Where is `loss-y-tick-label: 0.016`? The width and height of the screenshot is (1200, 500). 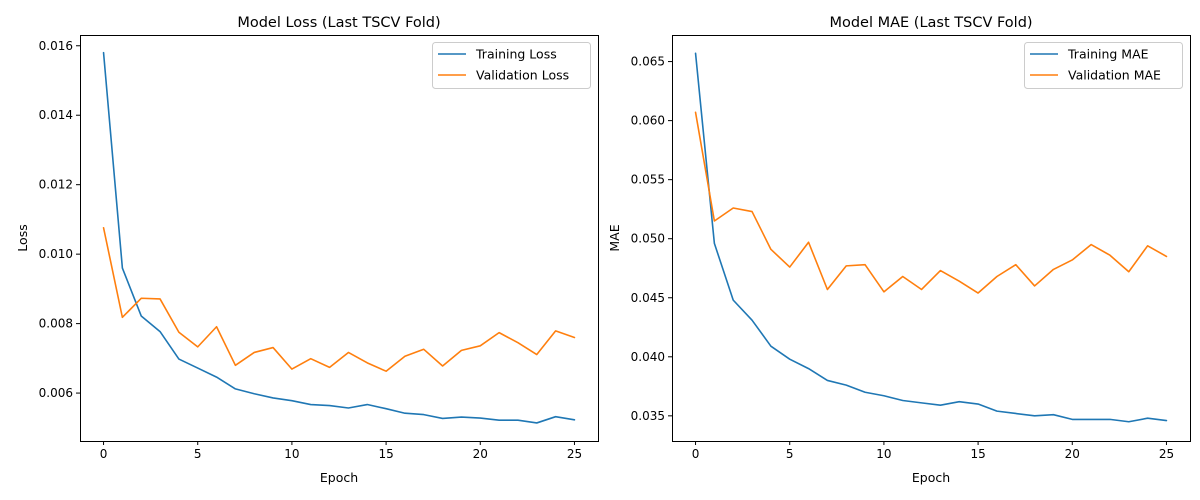
loss-y-tick-label: 0.016 is located at coordinates (56, 46).